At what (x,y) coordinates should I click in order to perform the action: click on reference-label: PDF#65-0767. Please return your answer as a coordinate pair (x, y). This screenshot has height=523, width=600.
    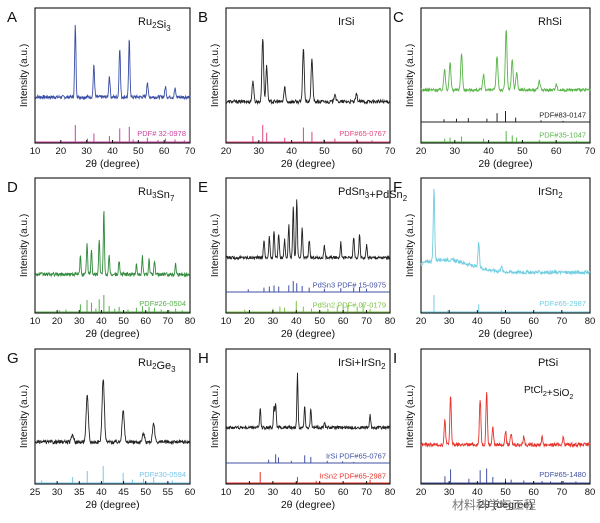
    Looking at the image, I should click on (362, 133).